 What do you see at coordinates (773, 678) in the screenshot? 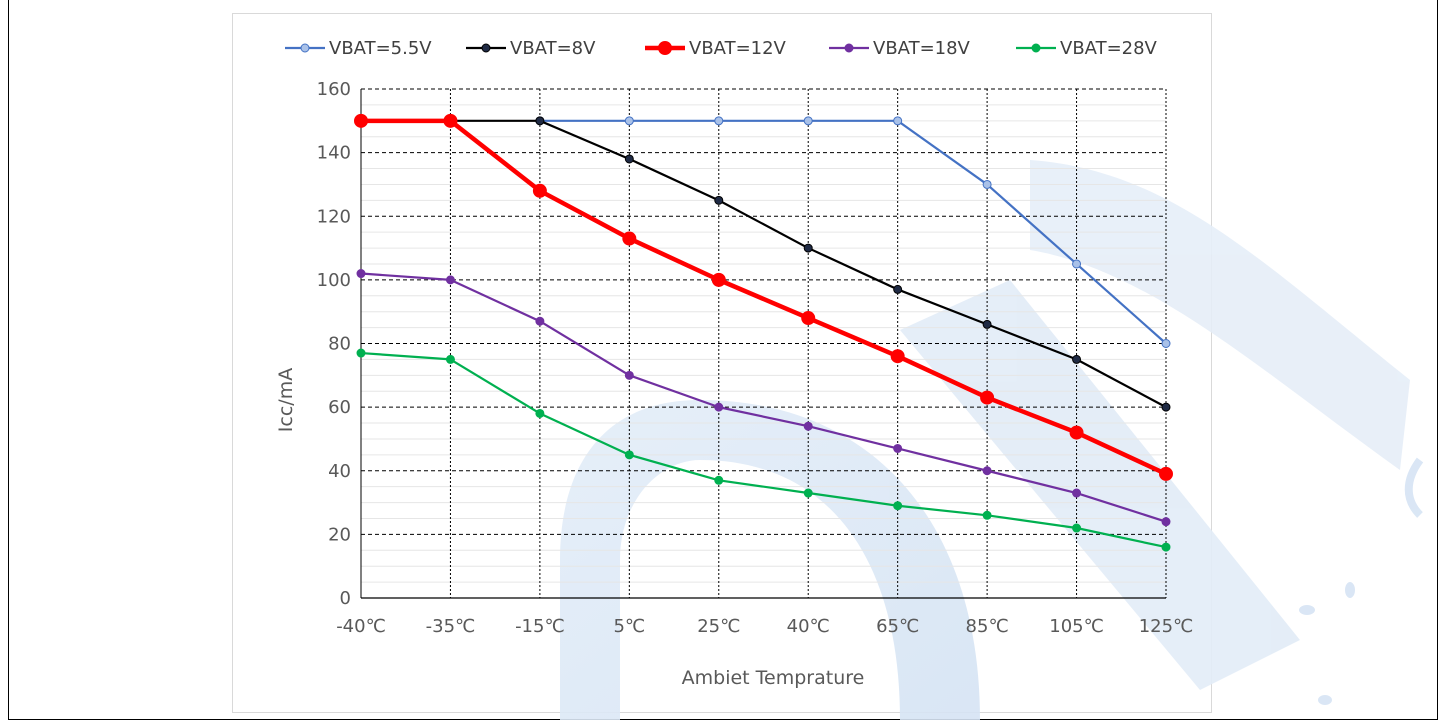
I see `x-axis-title: Ambiet Temprature` at bounding box center [773, 678].